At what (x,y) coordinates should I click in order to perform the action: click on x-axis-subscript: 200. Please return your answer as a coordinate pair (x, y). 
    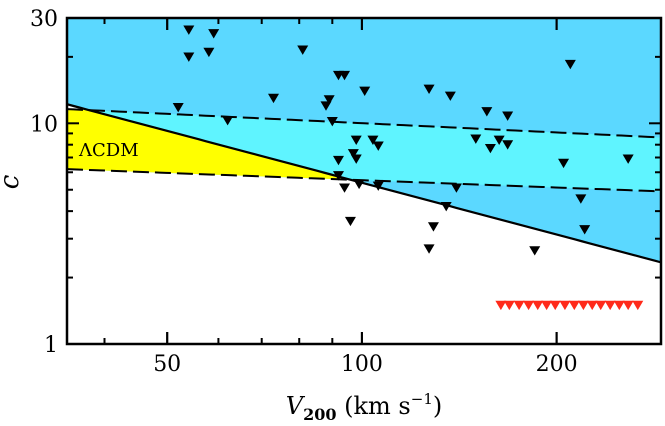
    Looking at the image, I should click on (319, 414).